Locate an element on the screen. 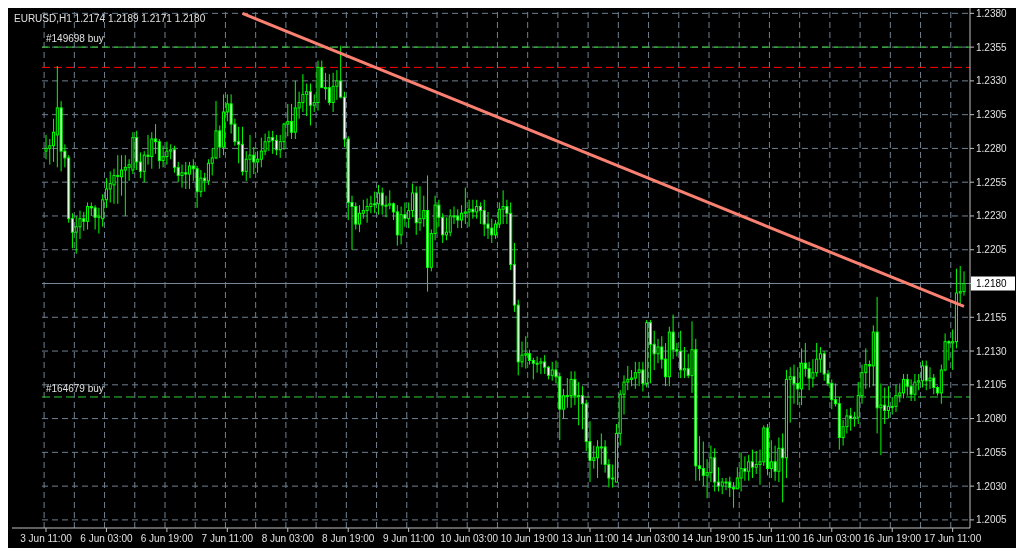 The width and height of the screenshot is (1024, 556). ref-line-label: #164679 buy is located at coordinates (75, 388).